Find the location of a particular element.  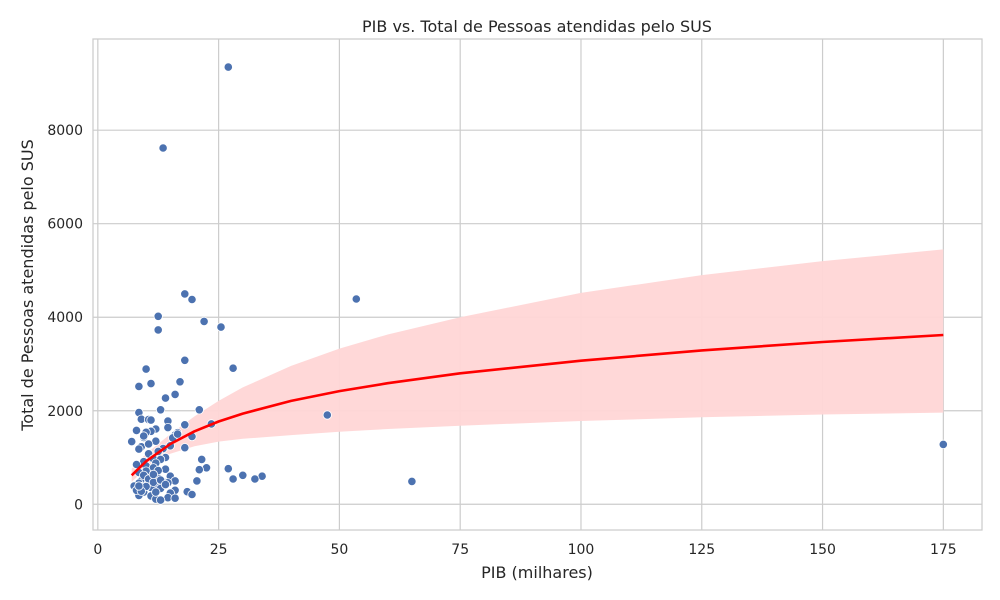

y-axis-label: Total de Pessoas atendidas pelo SUS is located at coordinates (27, 285).